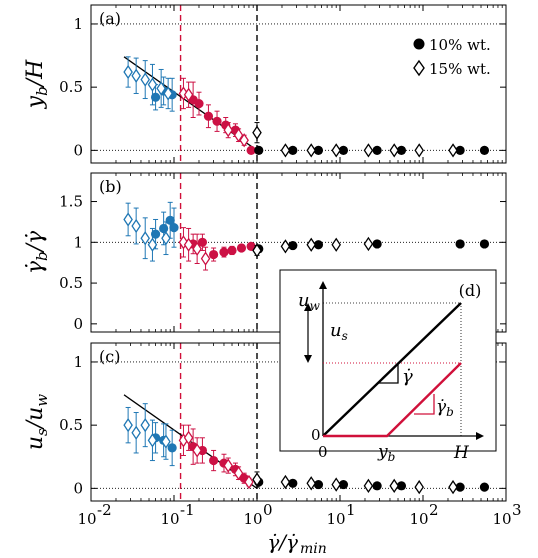 This screenshot has height=558, width=538. Describe the element at coordinates (452, 57) in the screenshot. I see `legend: 10% wt. 15% wt.` at that location.